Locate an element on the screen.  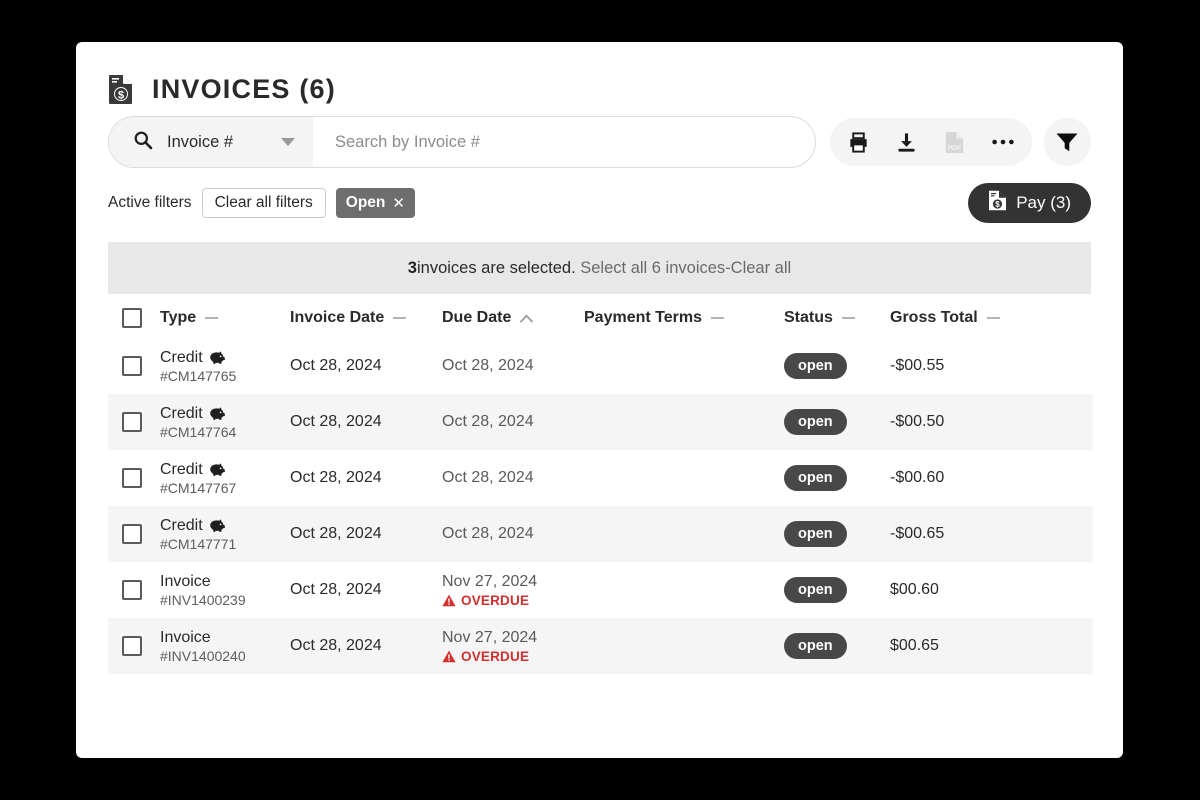
row-invoice-number: #CM147764 is located at coordinates (198, 431).